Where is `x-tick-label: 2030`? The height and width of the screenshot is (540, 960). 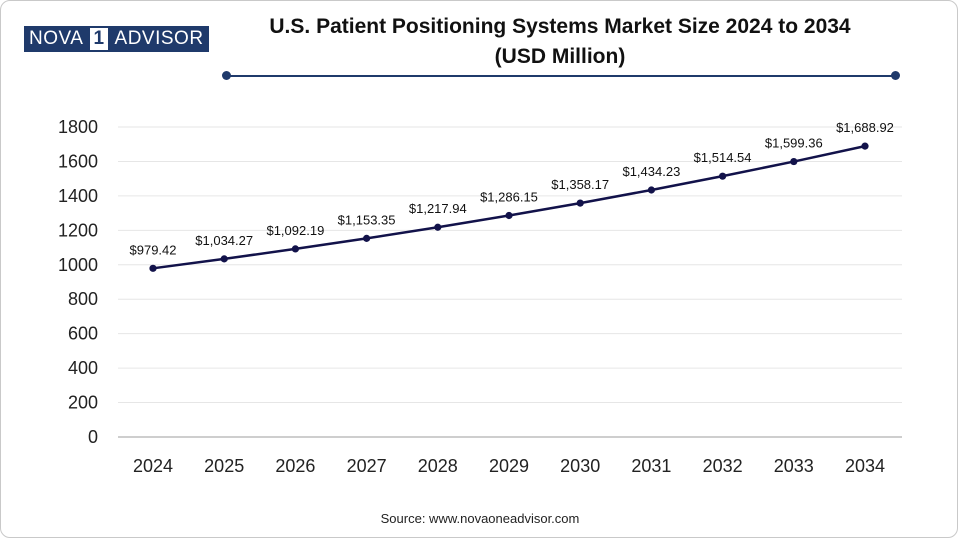 x-tick-label: 2030 is located at coordinates (580, 466).